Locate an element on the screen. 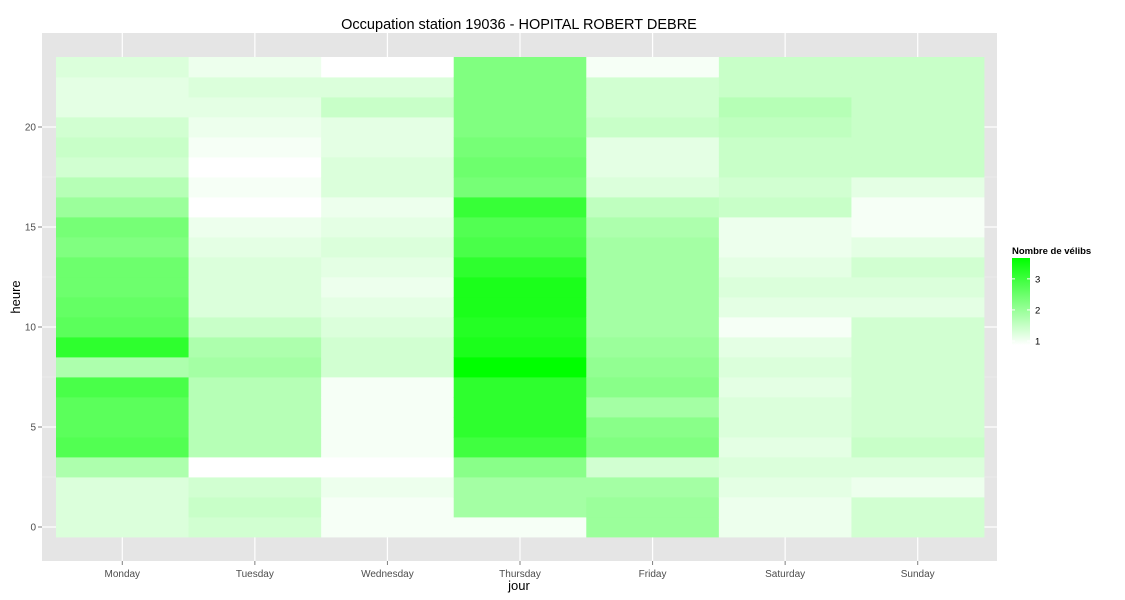 The width and height of the screenshot is (1125, 600). x-tick-label: Saturday is located at coordinates (785, 574).